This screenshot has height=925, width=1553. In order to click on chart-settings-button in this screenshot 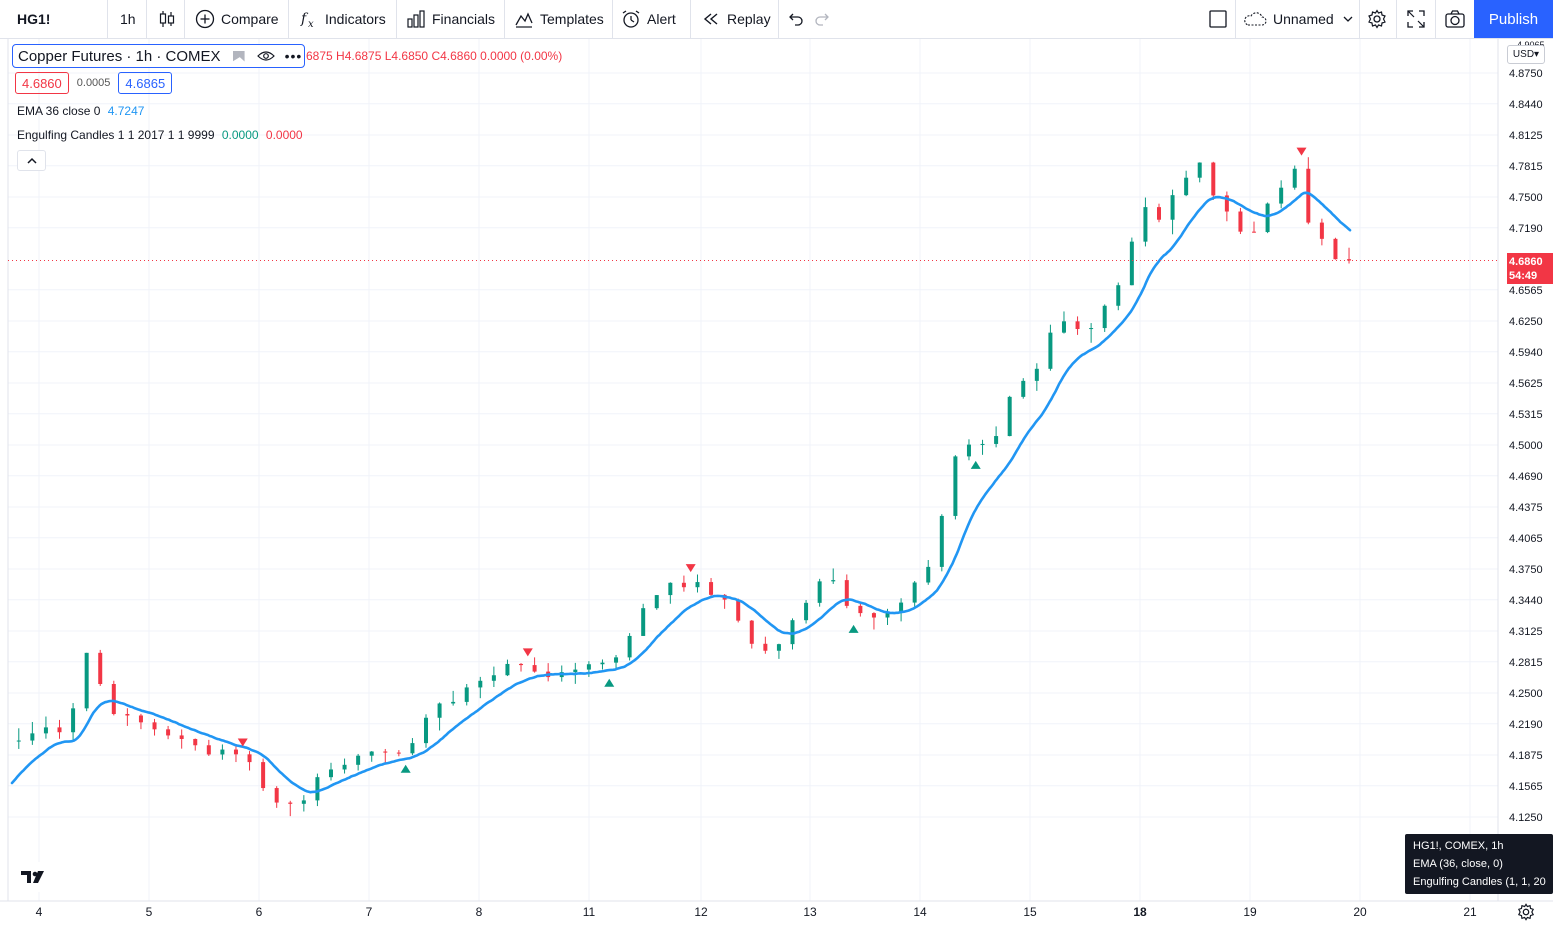, I will do `click(1526, 912)`.